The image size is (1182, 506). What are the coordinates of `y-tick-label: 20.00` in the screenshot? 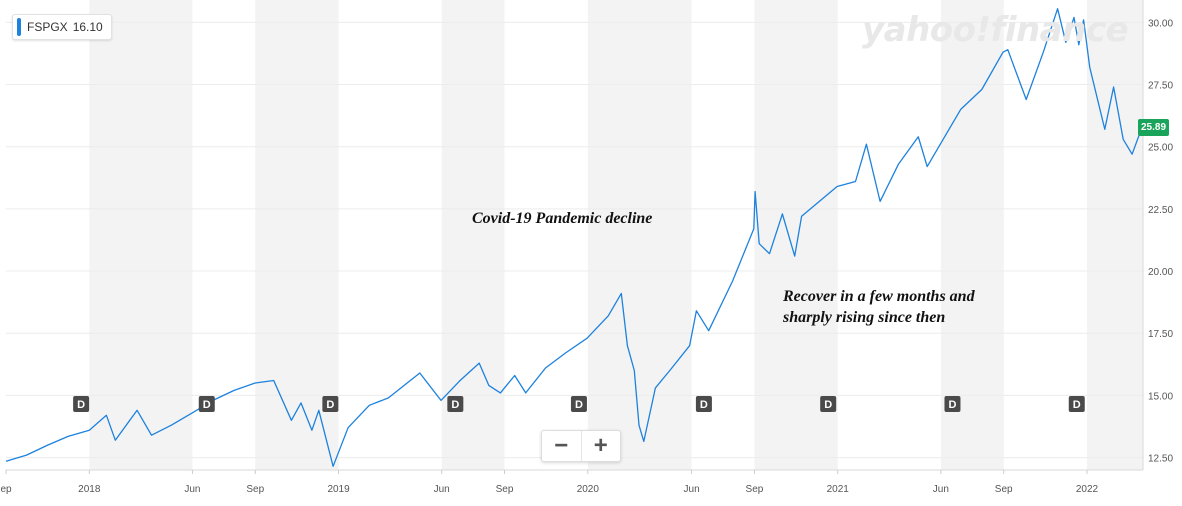 It's located at (1160, 272).